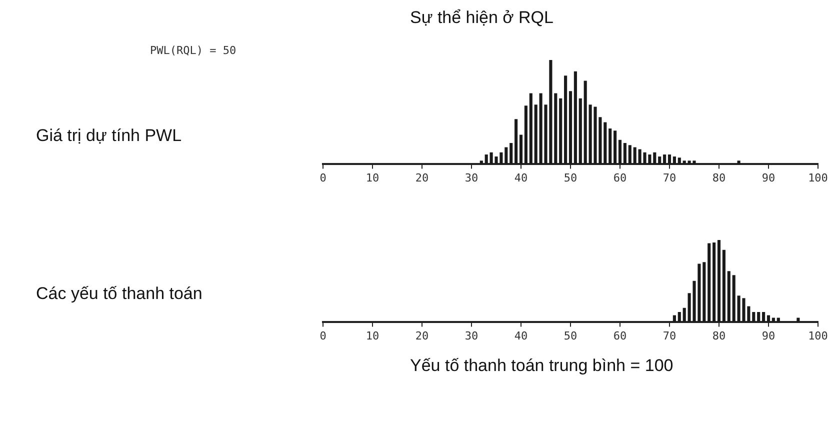 The height and width of the screenshot is (432, 838). Describe the element at coordinates (119, 294) in the screenshot. I see `y-axis-title: Các yếu tố thanh toán` at that location.